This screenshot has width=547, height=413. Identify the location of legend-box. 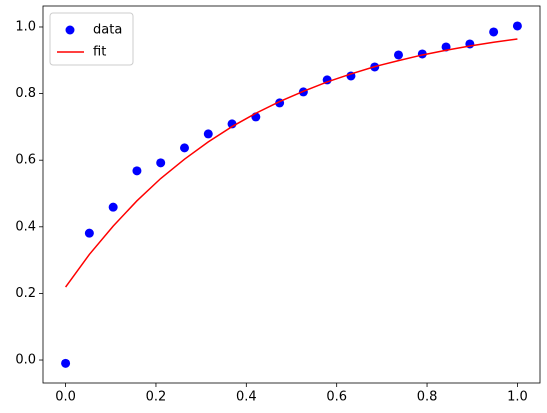
(91, 39).